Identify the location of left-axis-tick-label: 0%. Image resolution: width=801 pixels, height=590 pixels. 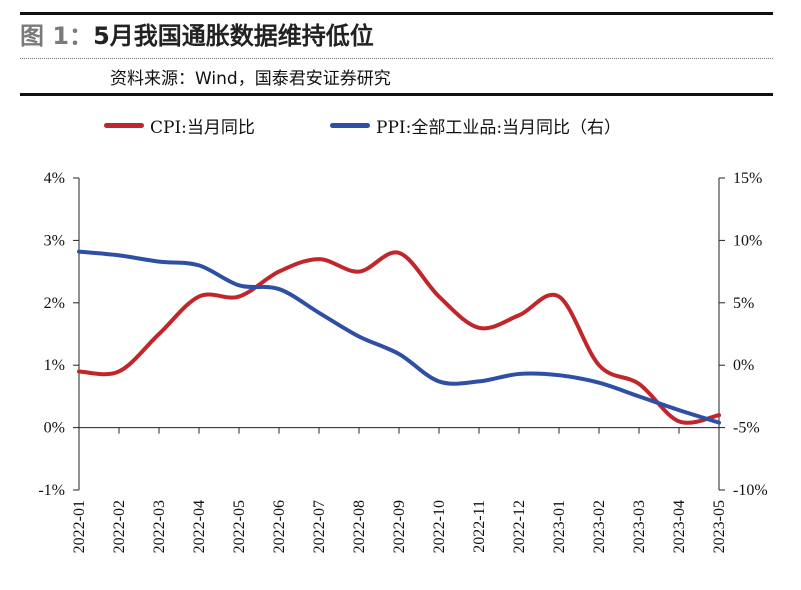
(54, 428).